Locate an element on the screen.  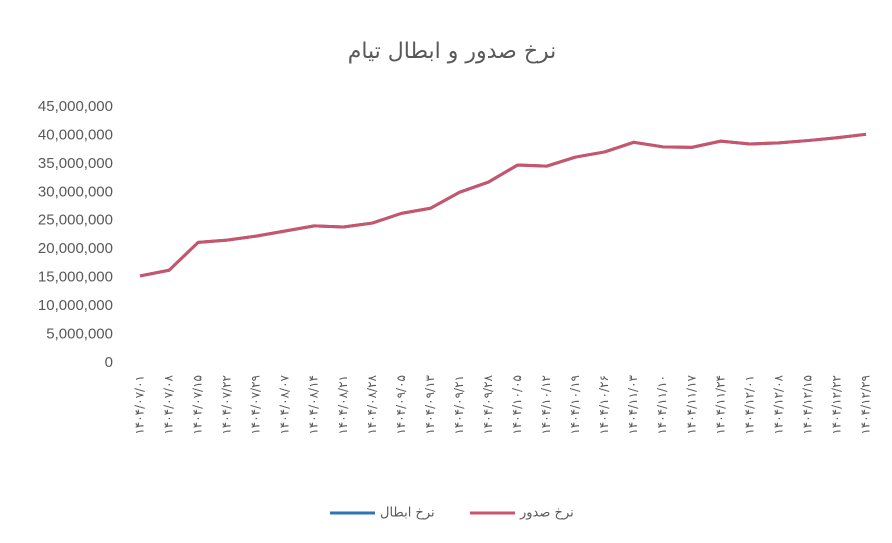
x-tick-label: ۱۴۰۴/۱۲/۰۱ is located at coordinates (749, 405).